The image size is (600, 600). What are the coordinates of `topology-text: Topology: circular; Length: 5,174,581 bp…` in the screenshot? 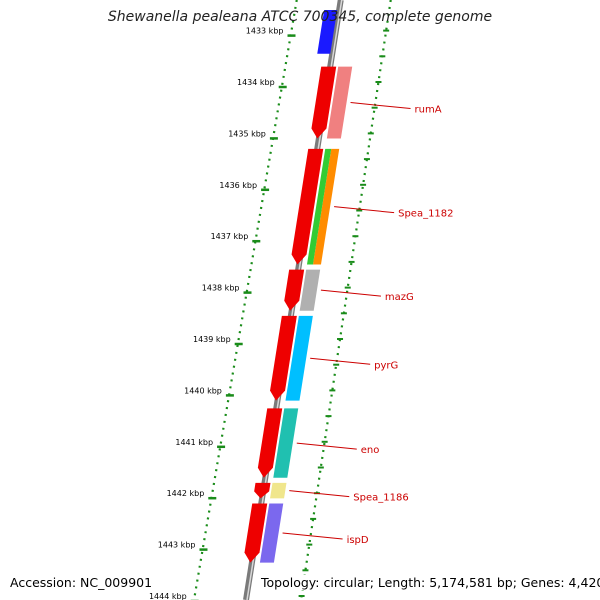 It's located at (429, 582).